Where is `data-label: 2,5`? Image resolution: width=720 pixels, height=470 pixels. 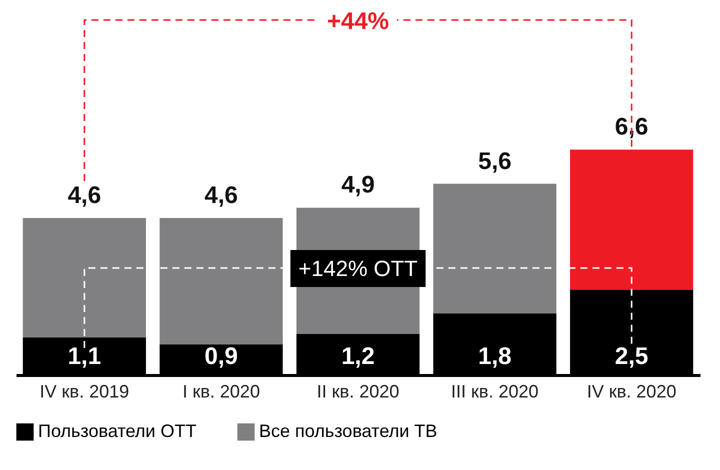
data-label: 2,5 is located at coordinates (631, 356).